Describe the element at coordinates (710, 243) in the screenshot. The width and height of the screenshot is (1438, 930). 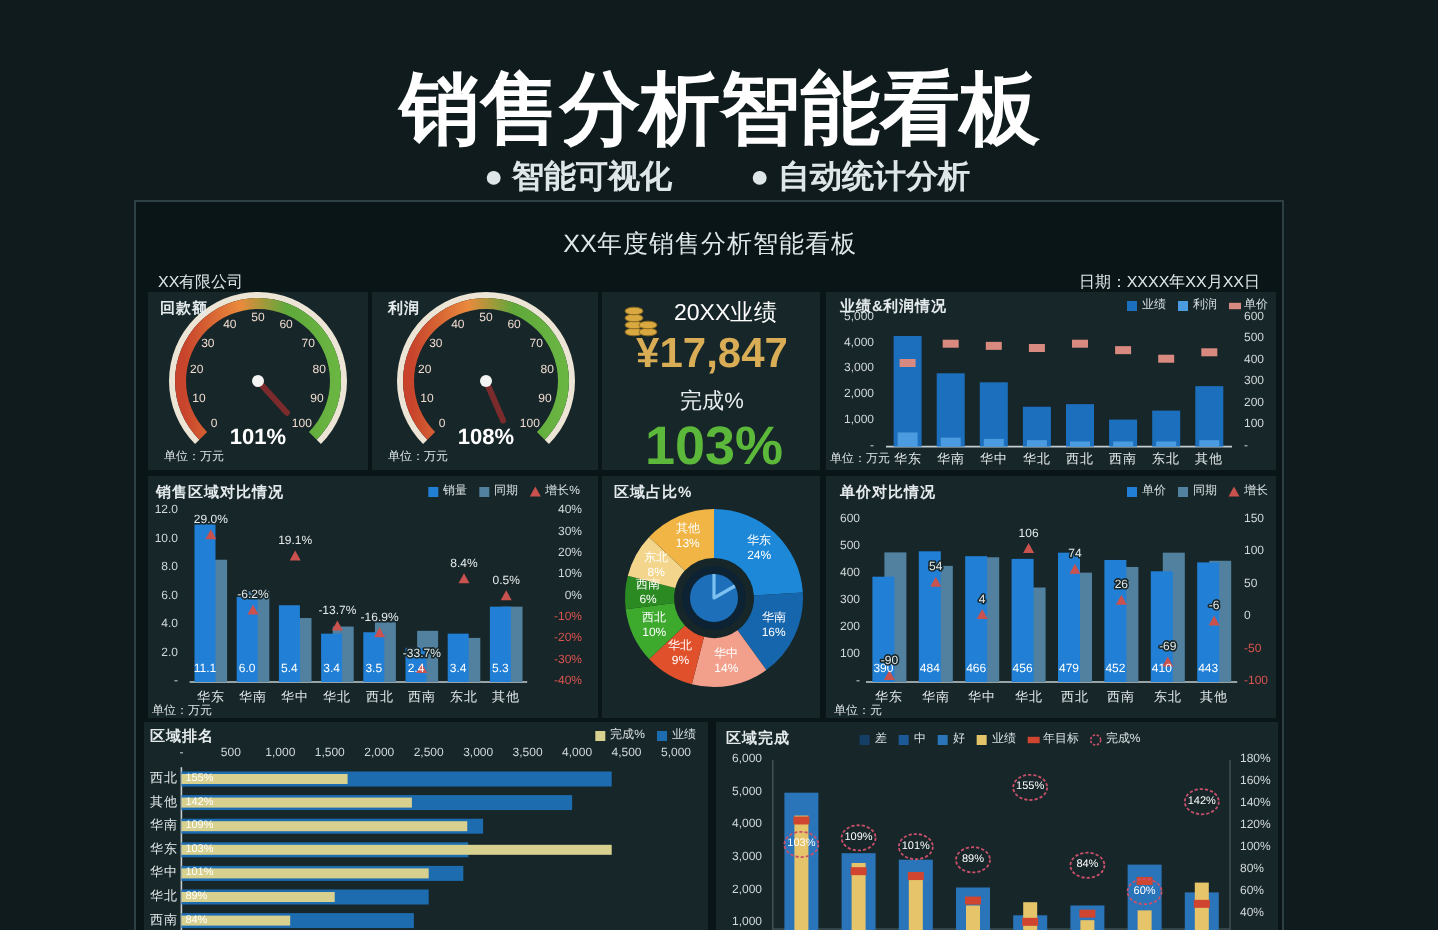
I see `text: XX年度销售分析智能看板` at that location.